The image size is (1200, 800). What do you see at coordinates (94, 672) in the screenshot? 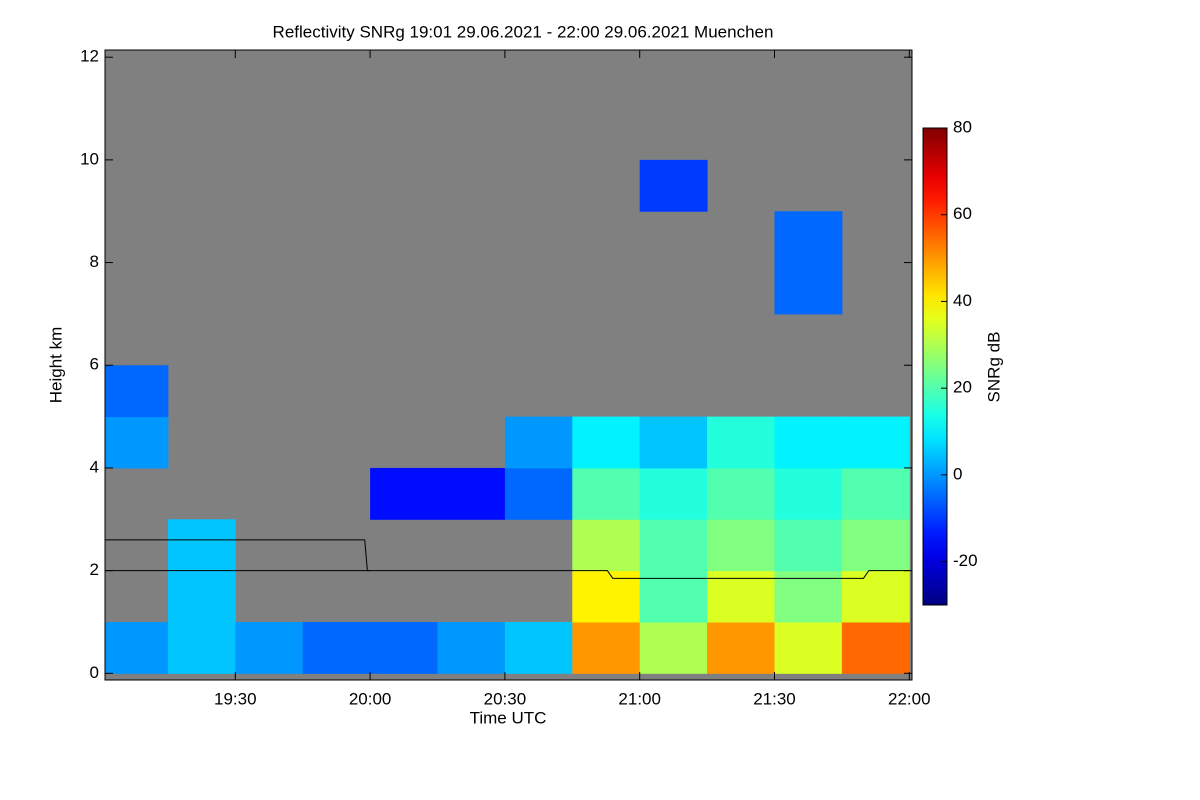
I see `y-tick-label: 0` at bounding box center [94, 672].